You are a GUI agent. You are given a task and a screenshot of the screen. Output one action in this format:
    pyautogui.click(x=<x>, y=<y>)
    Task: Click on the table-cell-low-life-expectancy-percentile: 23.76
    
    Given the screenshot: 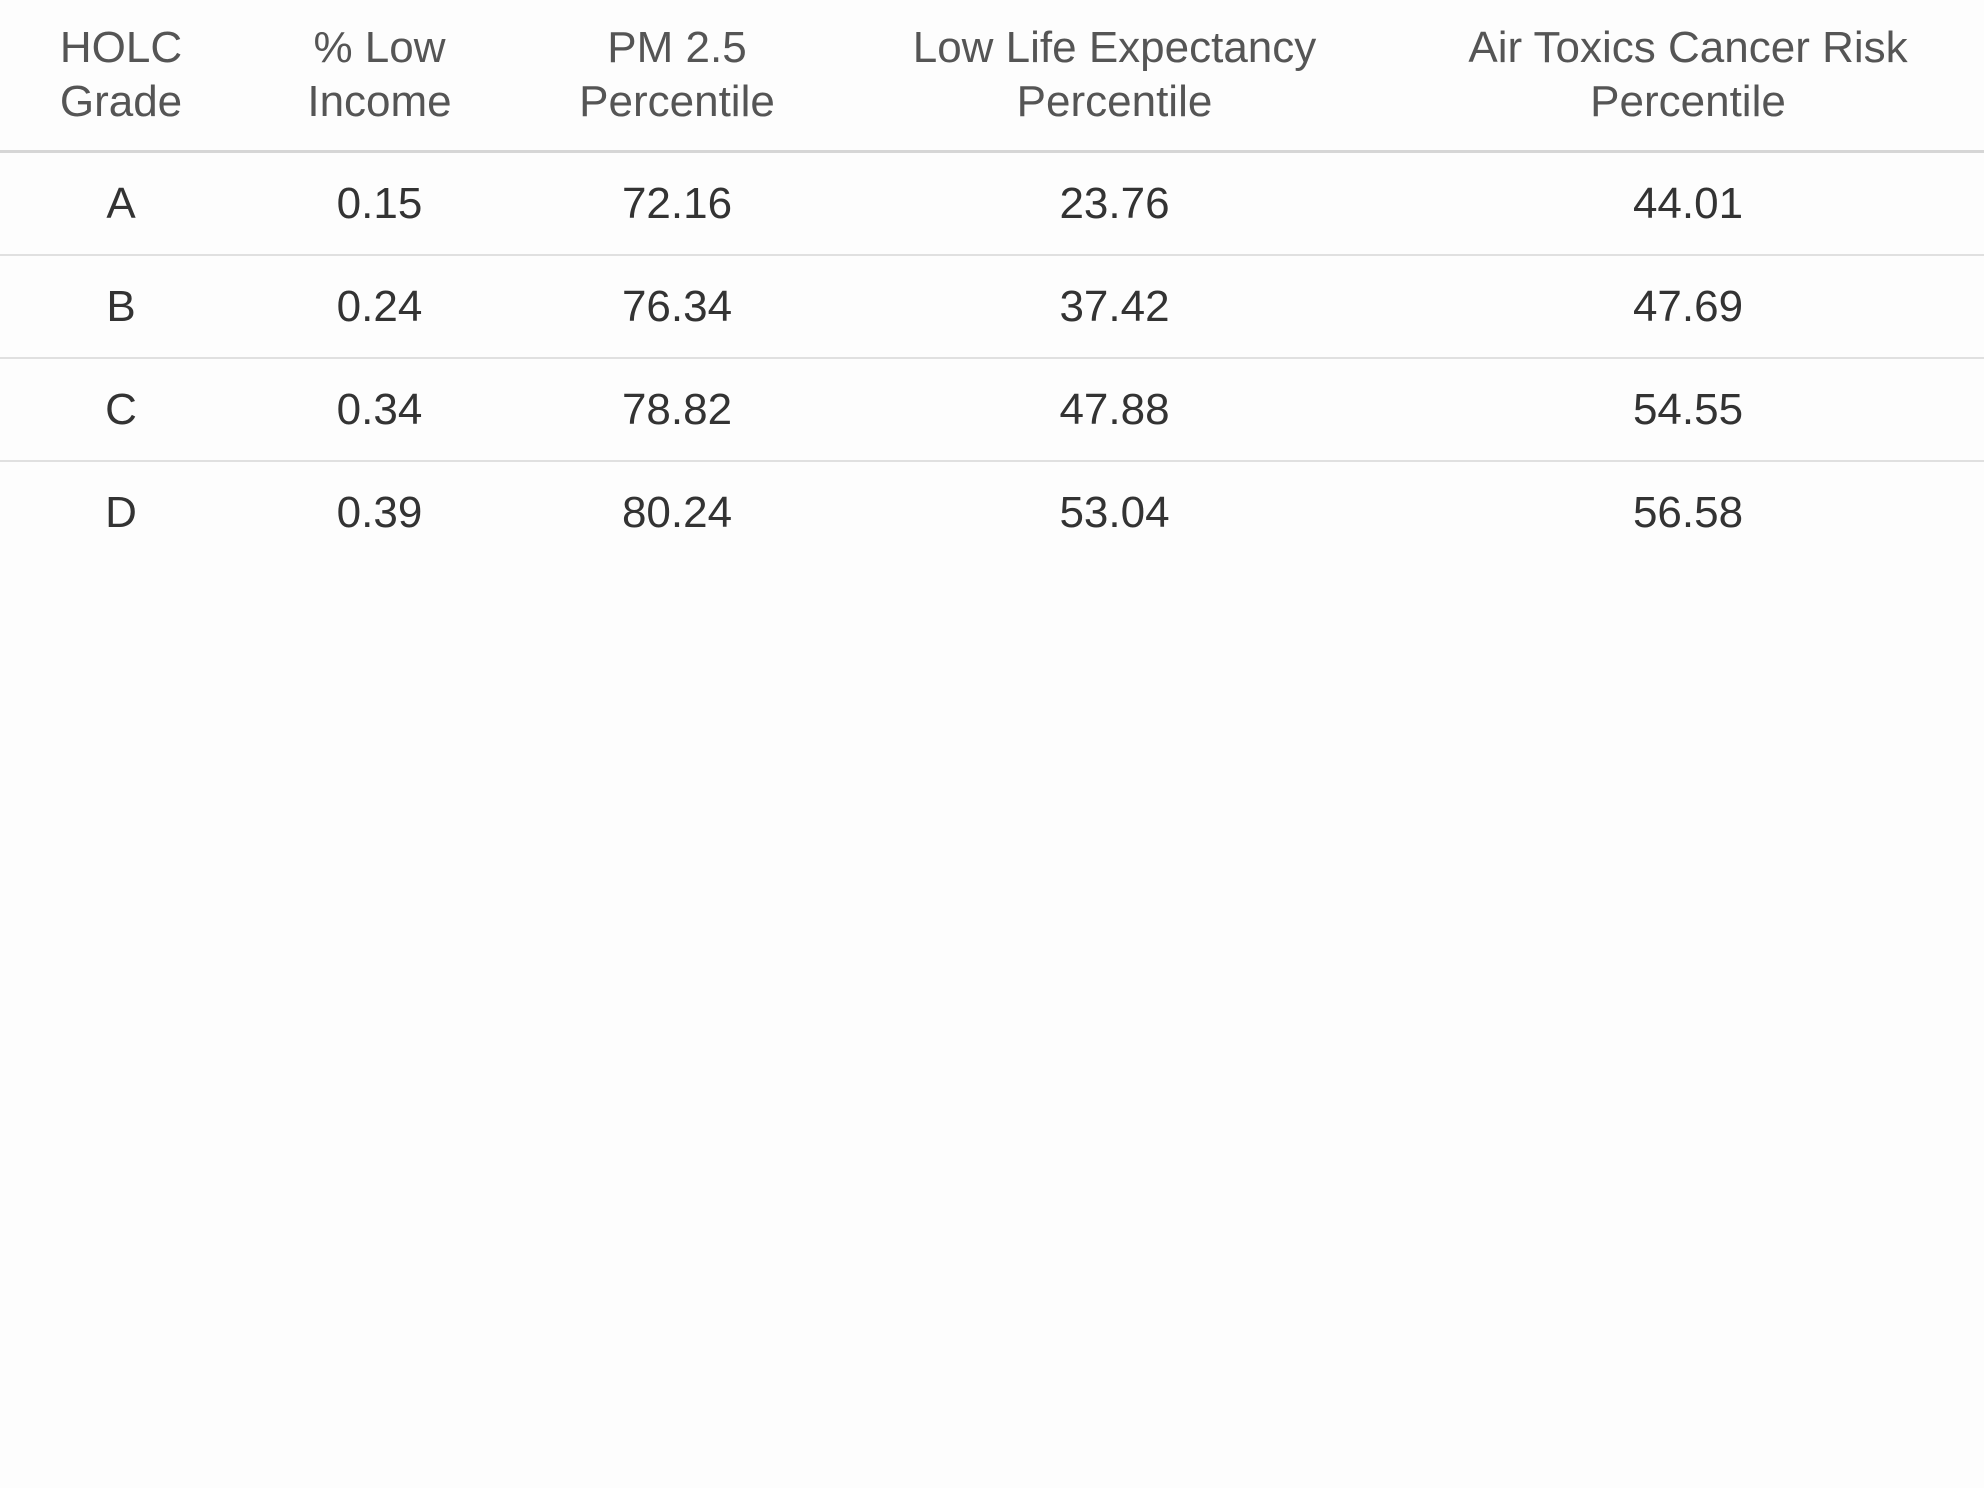 What is the action you would take?
    pyautogui.click(x=1114, y=203)
    